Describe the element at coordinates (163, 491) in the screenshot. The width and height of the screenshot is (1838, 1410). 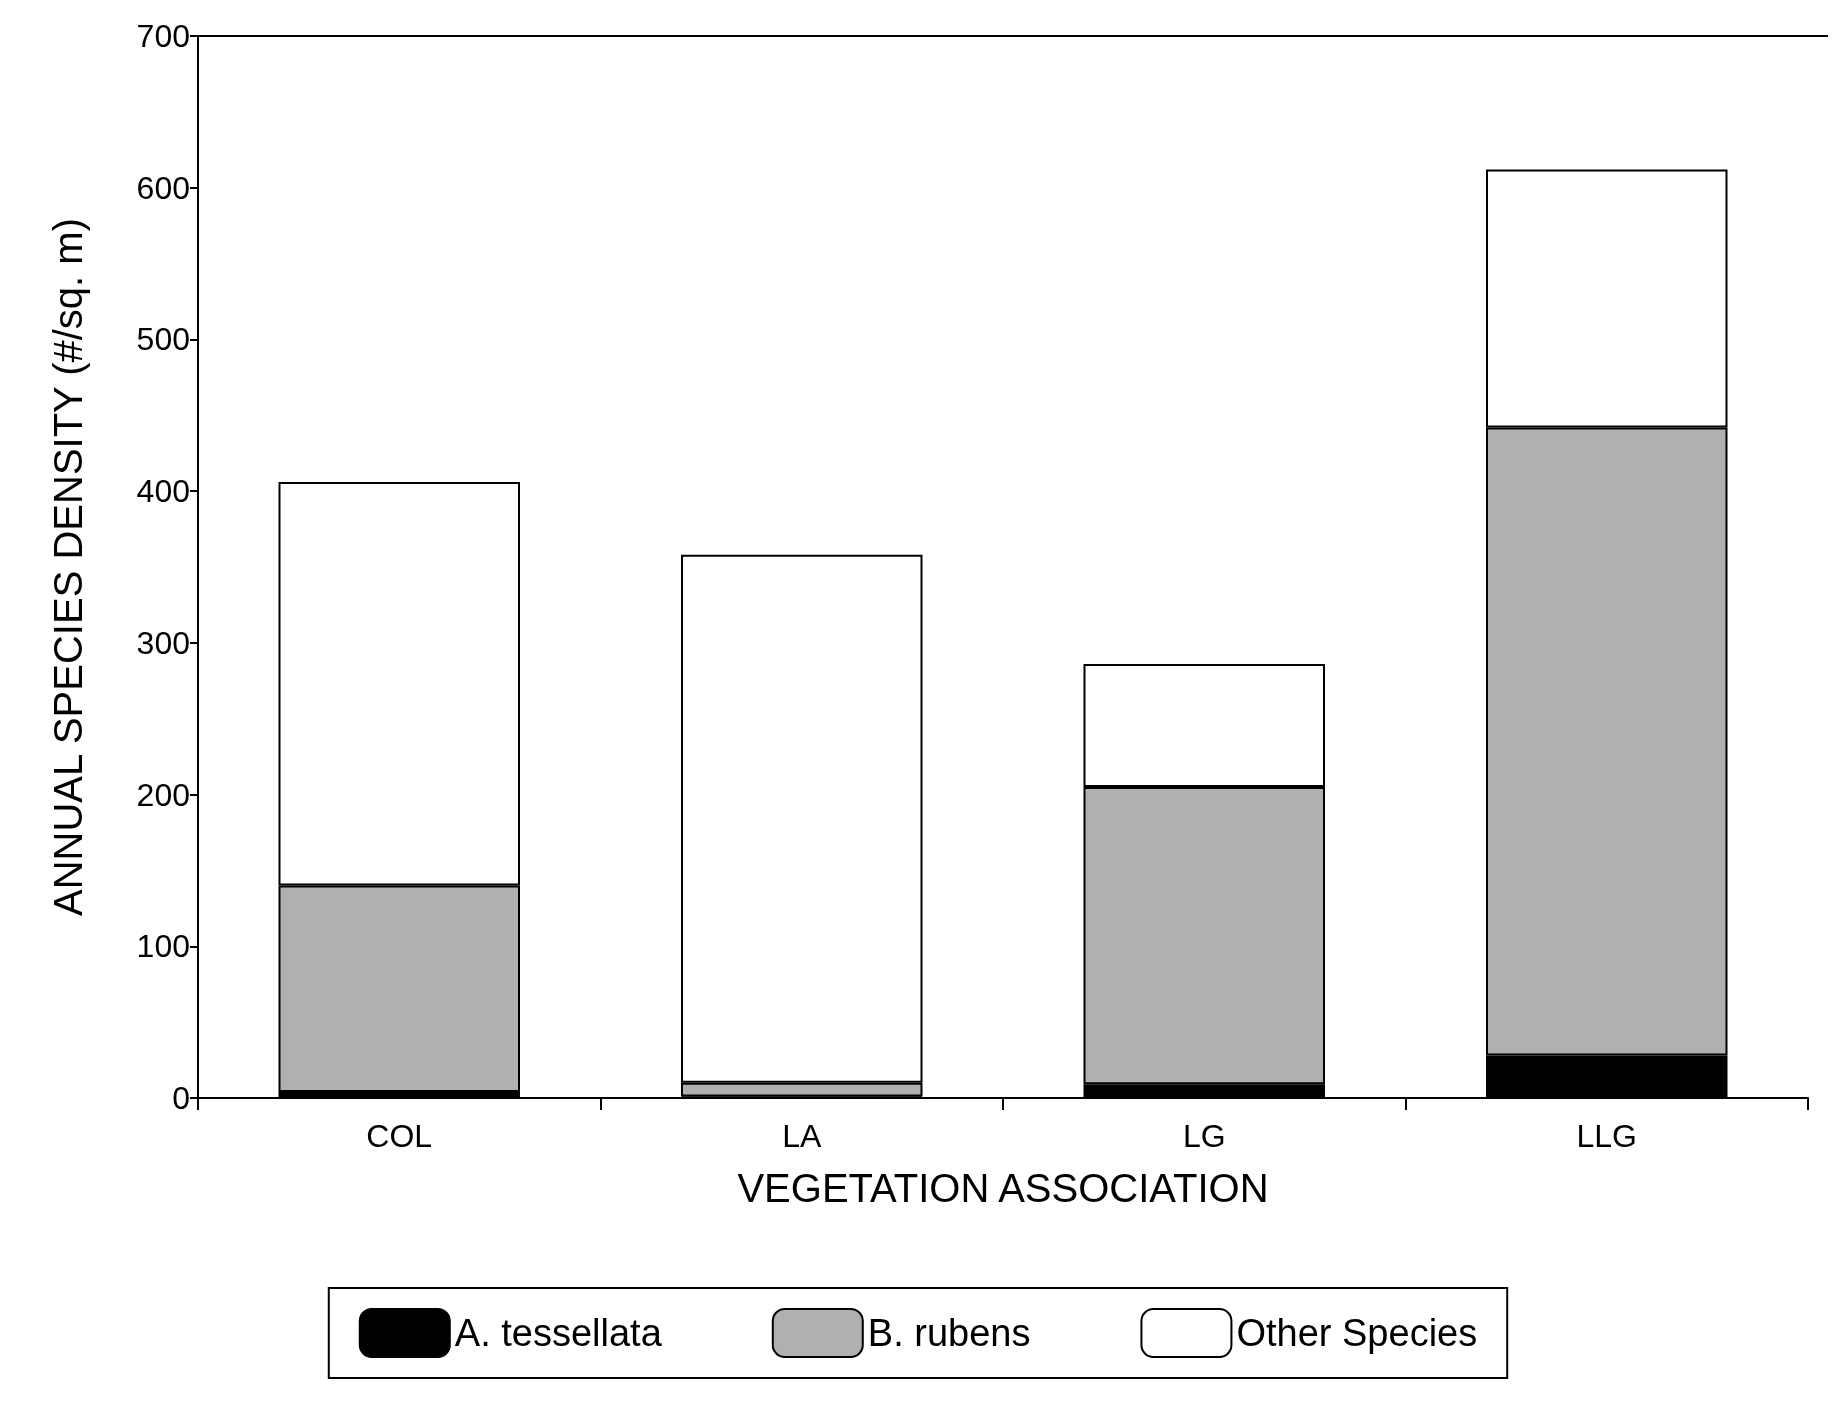
I see `y-tick-label: 400` at that location.